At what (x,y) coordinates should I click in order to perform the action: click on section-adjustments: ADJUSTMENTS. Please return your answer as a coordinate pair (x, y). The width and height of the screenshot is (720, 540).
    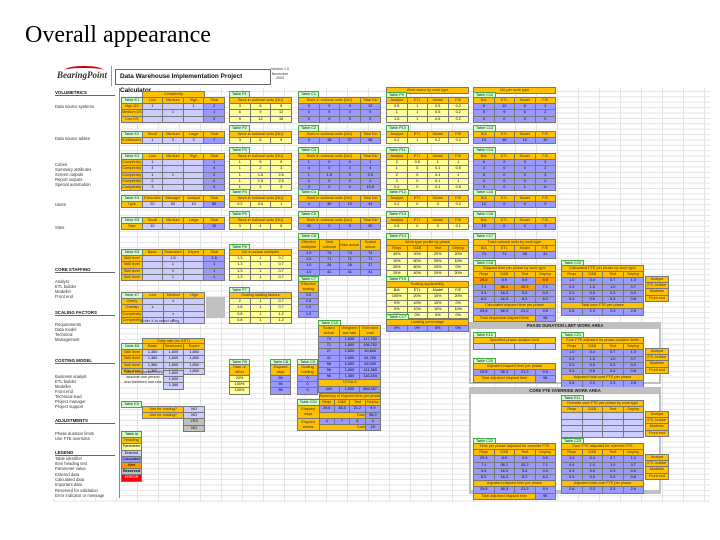
    Looking at the image, I should click on (85, 421).